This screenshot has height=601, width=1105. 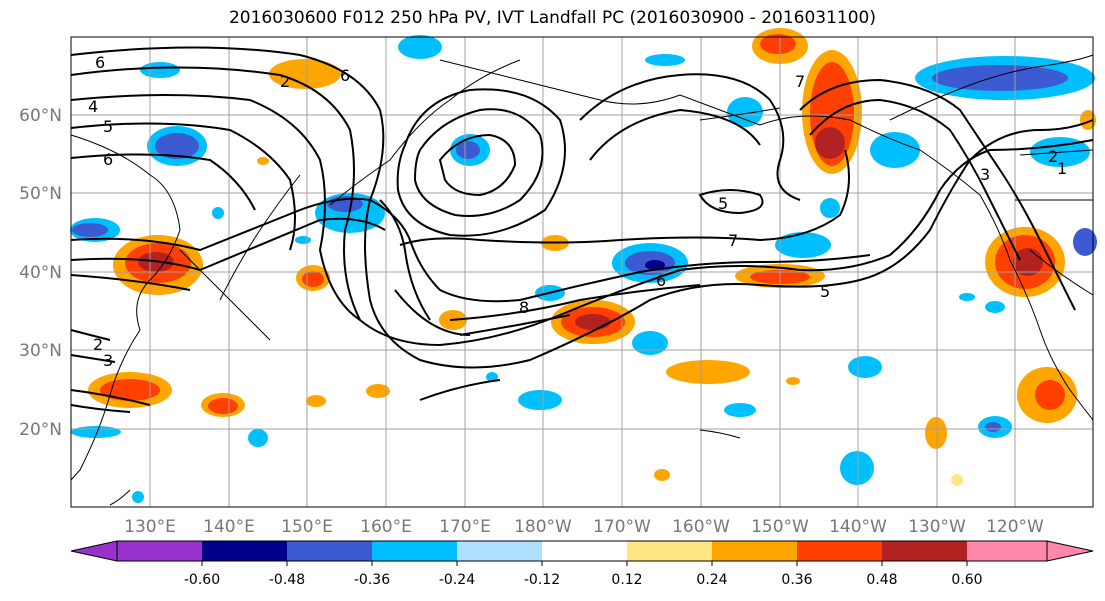 What do you see at coordinates (543, 527) in the screenshot?
I see `lon-label: 180°W` at bounding box center [543, 527].